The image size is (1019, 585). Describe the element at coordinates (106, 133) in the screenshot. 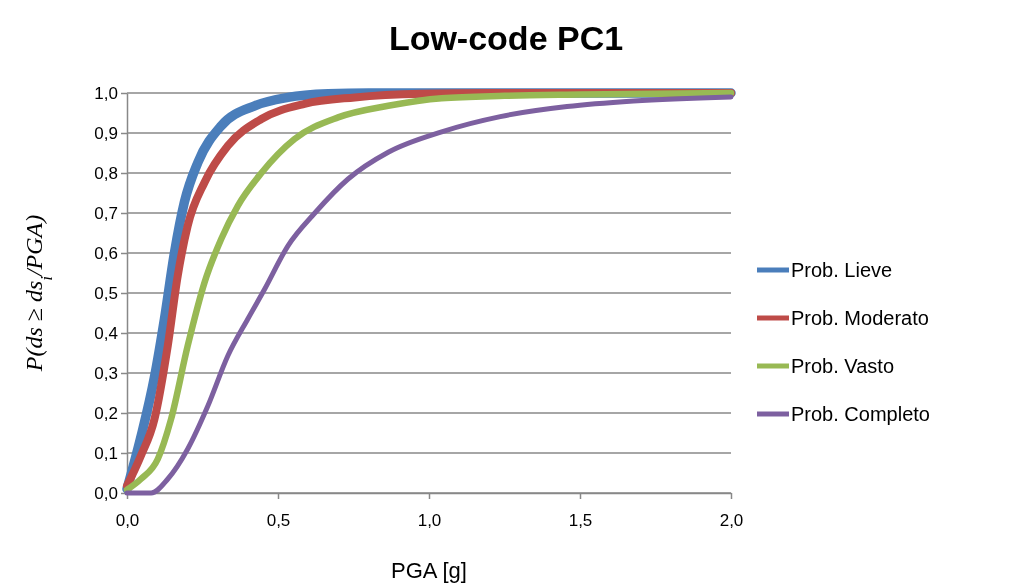

I see `y-tick-label: 0,9` at that location.